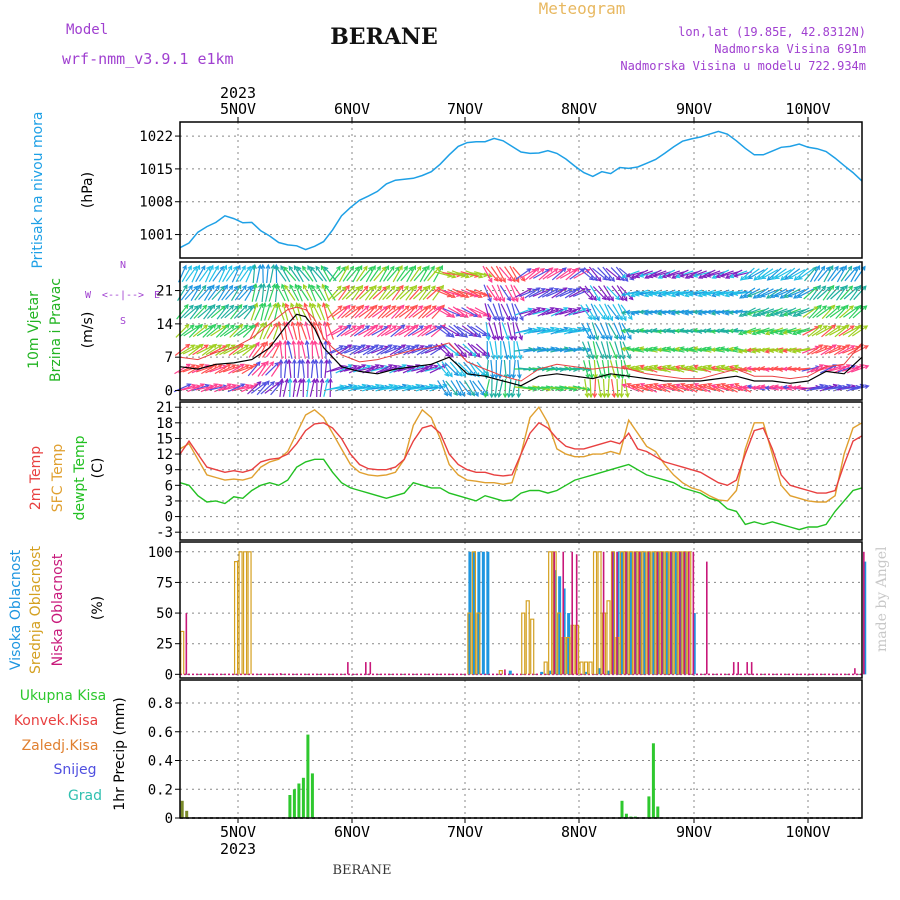 The width and height of the screenshot is (900, 900). Describe the element at coordinates (521, 344) in the screenshot. I see `wind-gust-line` at that location.